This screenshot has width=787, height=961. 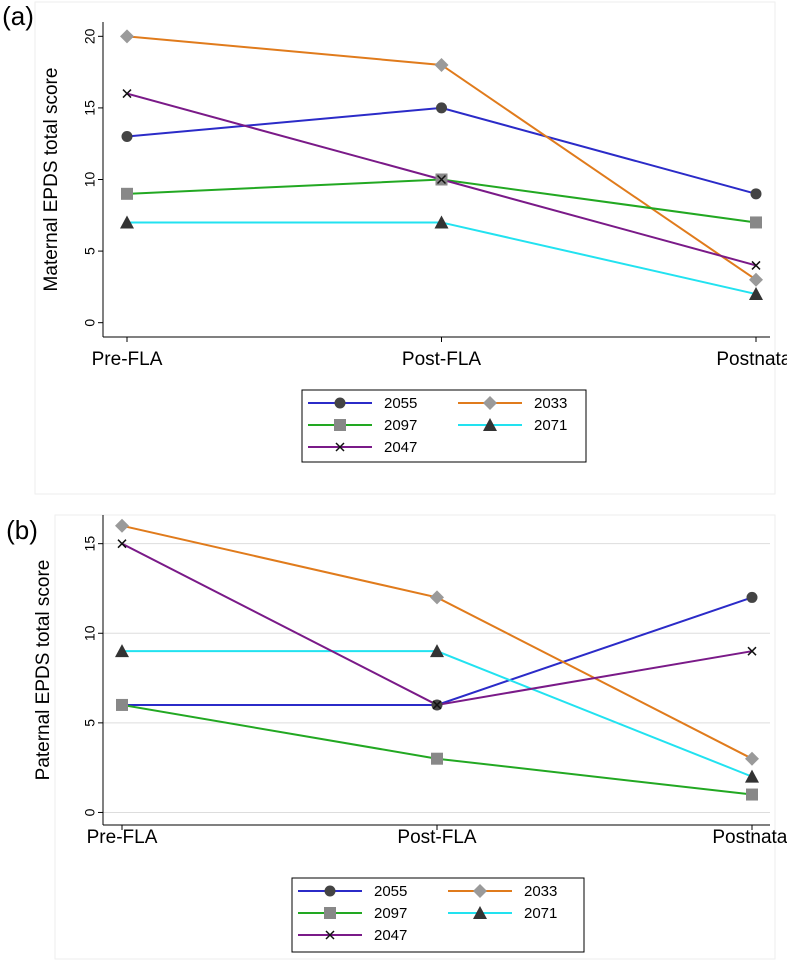 I want to click on y-tick-label: 20, so click(x=90, y=36).